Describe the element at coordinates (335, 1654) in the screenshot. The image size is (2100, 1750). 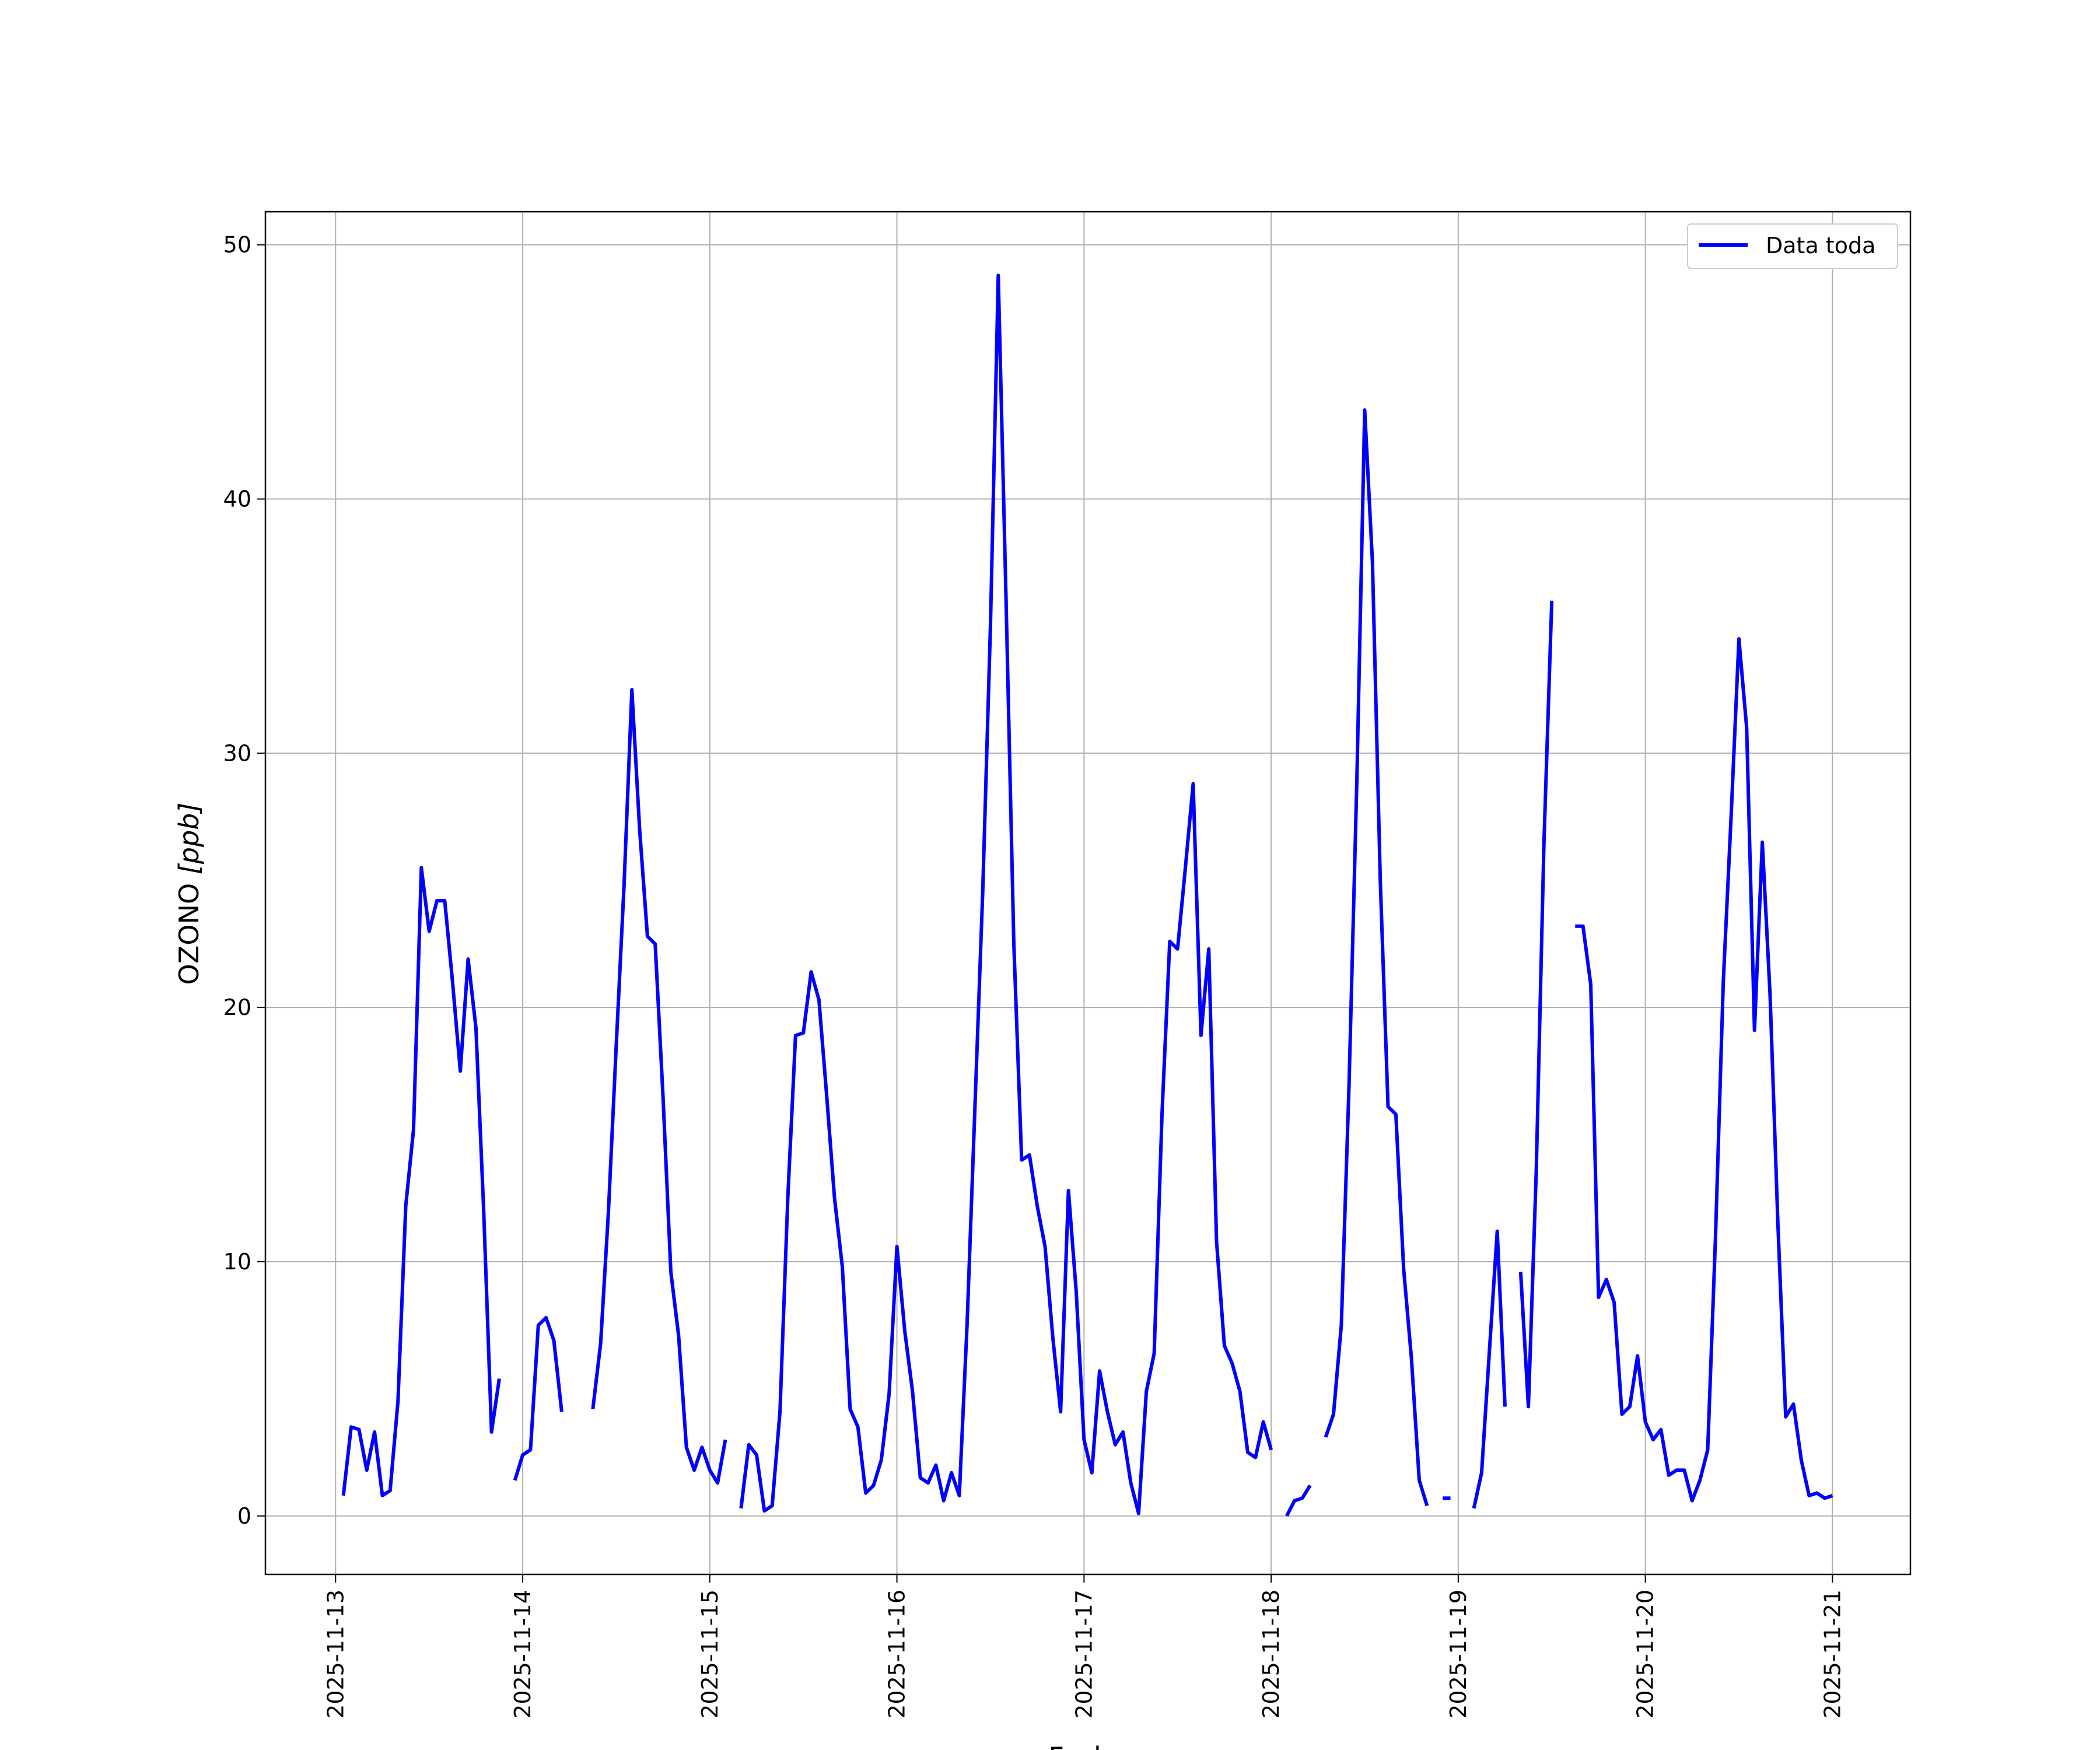
I see `x-tick-label: 2025-11-13` at that location.